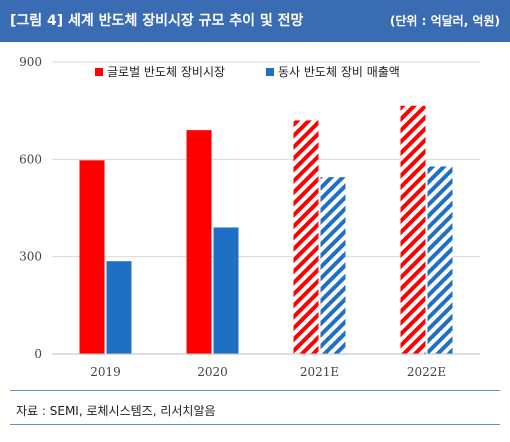 The height and width of the screenshot is (442, 510). What do you see at coordinates (30, 257) in the screenshot?
I see `y-tick-label: 300` at bounding box center [30, 257].